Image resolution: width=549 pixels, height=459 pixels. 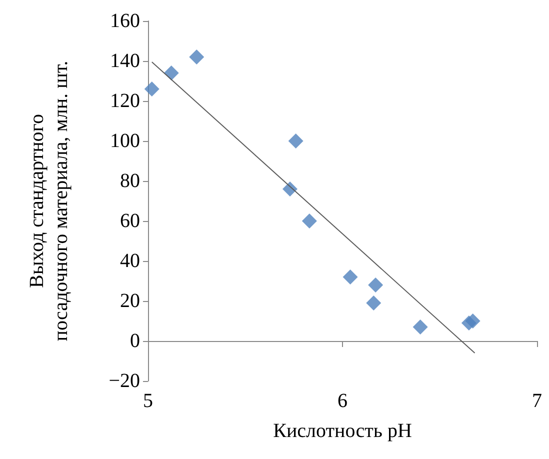 I want to click on y-tick-label: 120, so click(x=125, y=101).